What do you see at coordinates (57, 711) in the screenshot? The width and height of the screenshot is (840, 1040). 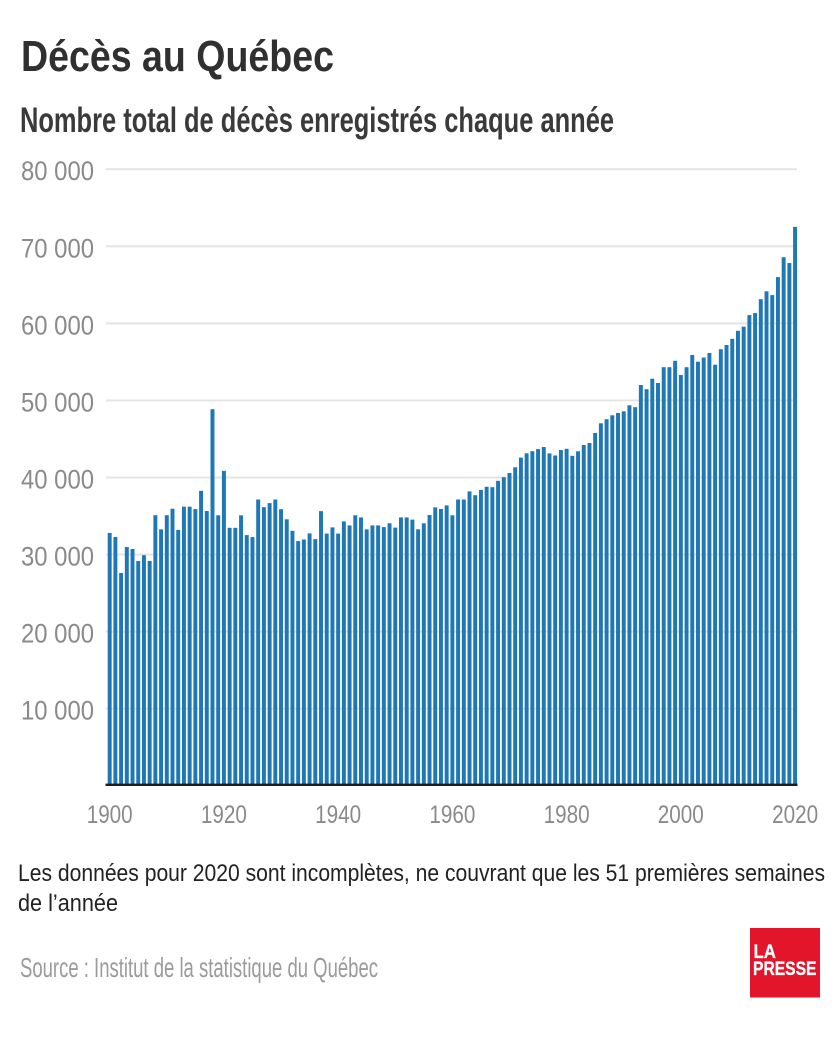 I see `svg-text: 10 000` at bounding box center [57, 711].